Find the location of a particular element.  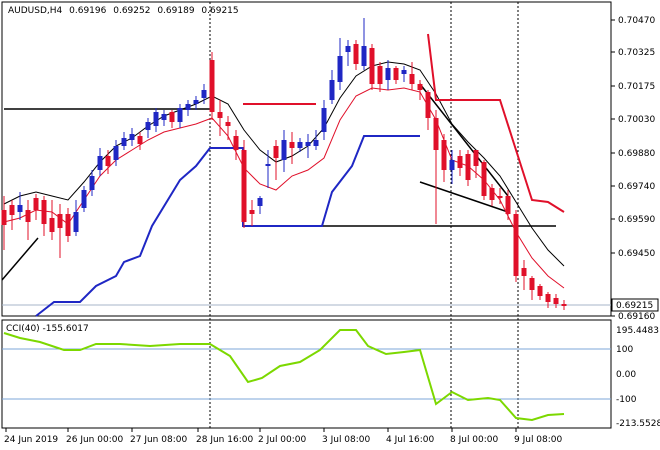

price-tick-label: 0.70030 is located at coordinates (636, 120).